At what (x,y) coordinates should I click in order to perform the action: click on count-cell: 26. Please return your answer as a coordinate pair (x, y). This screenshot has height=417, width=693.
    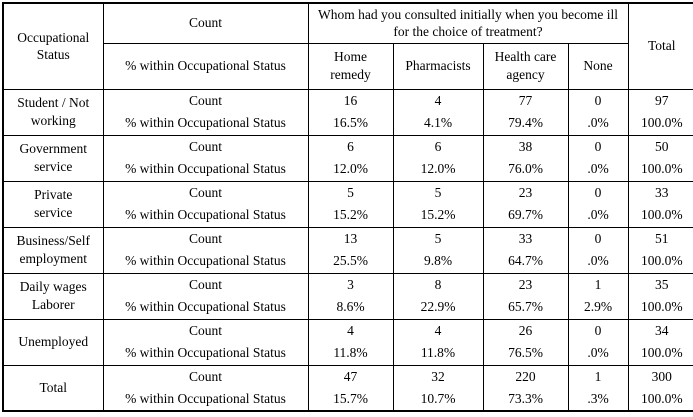
    Looking at the image, I should click on (525, 330).